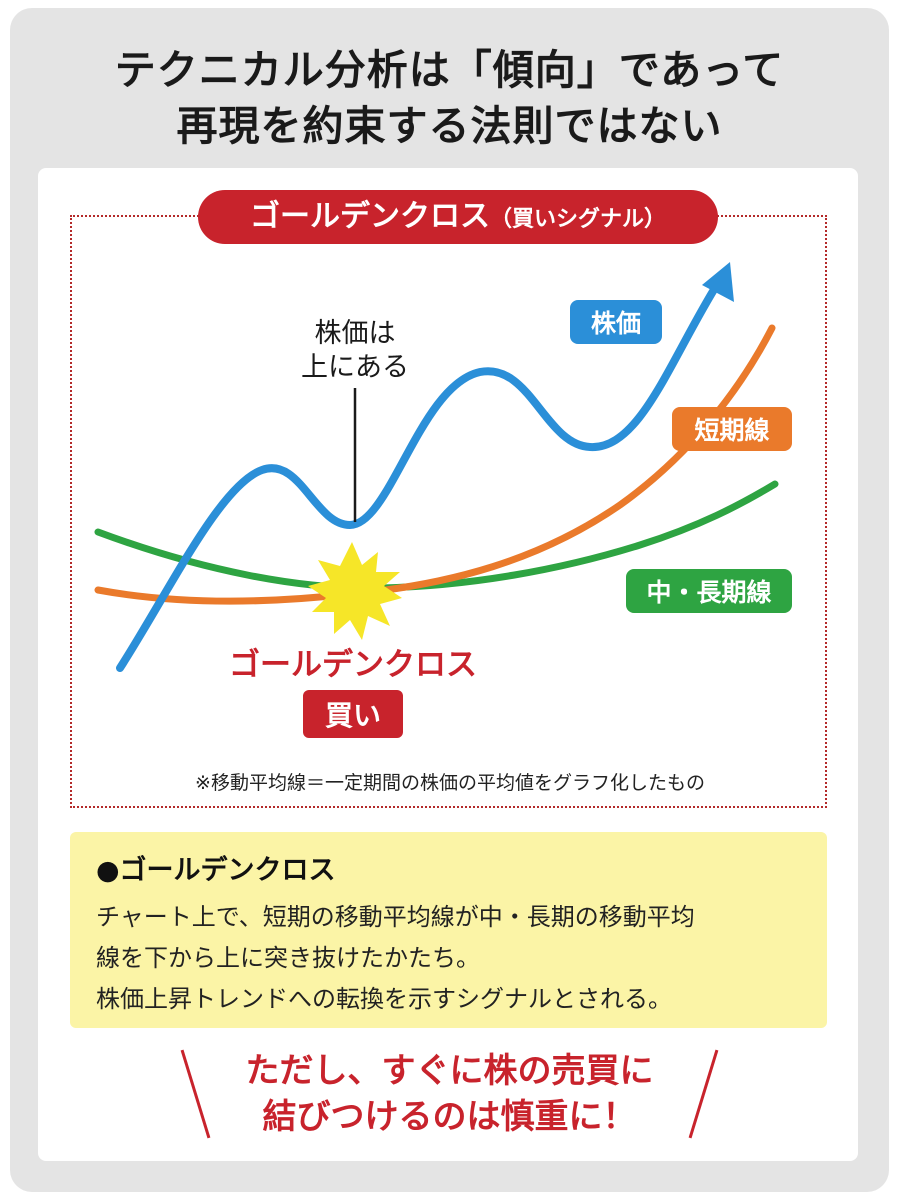 The width and height of the screenshot is (899, 1200). I want to click on price-label: 株価, so click(616, 323).